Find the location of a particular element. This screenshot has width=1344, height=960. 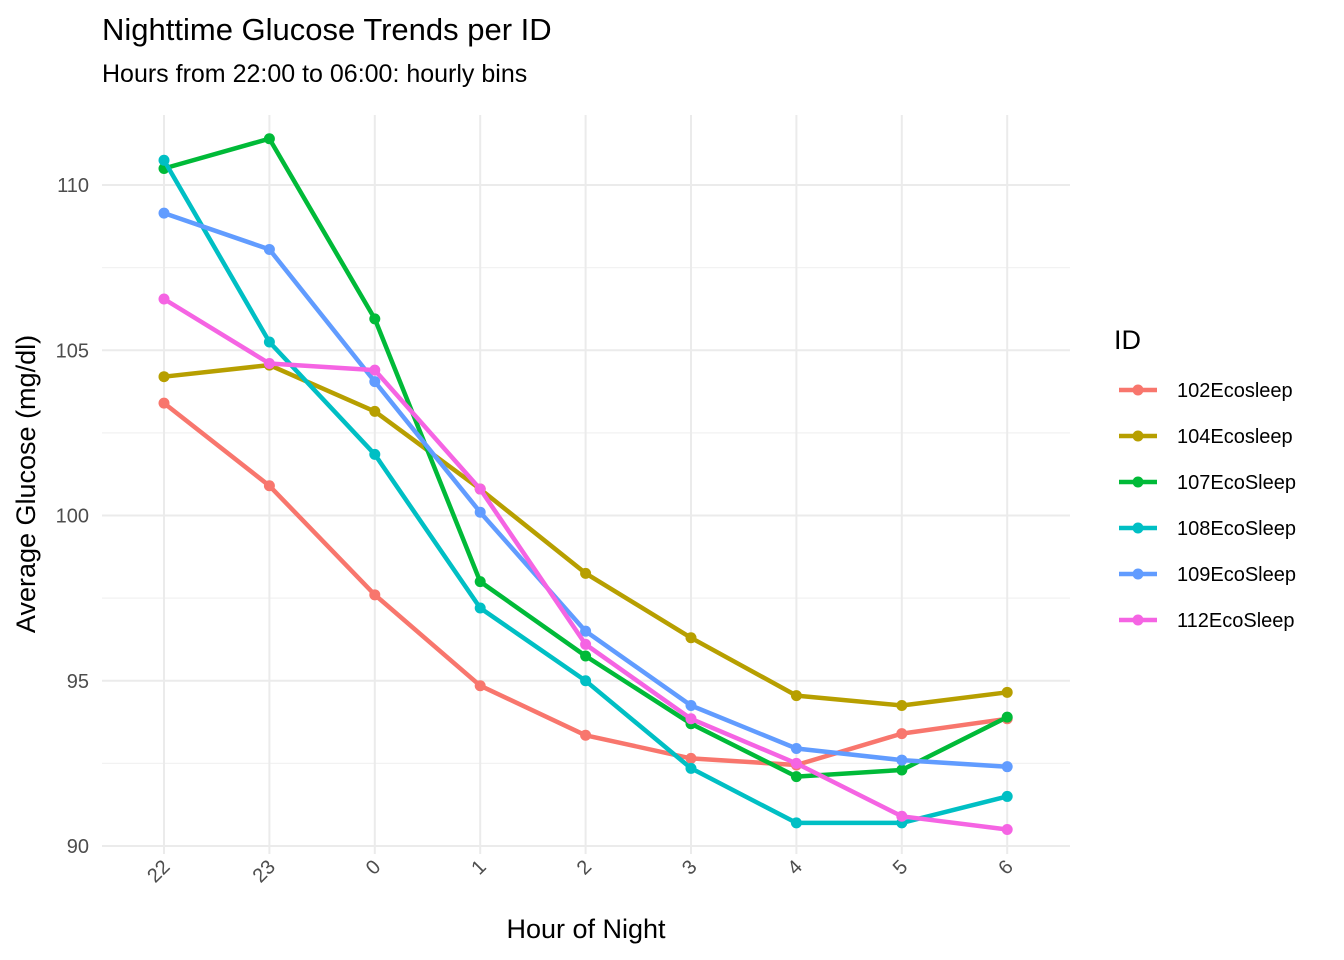

legend-label: 109EcoSleep is located at coordinates (1236, 575).